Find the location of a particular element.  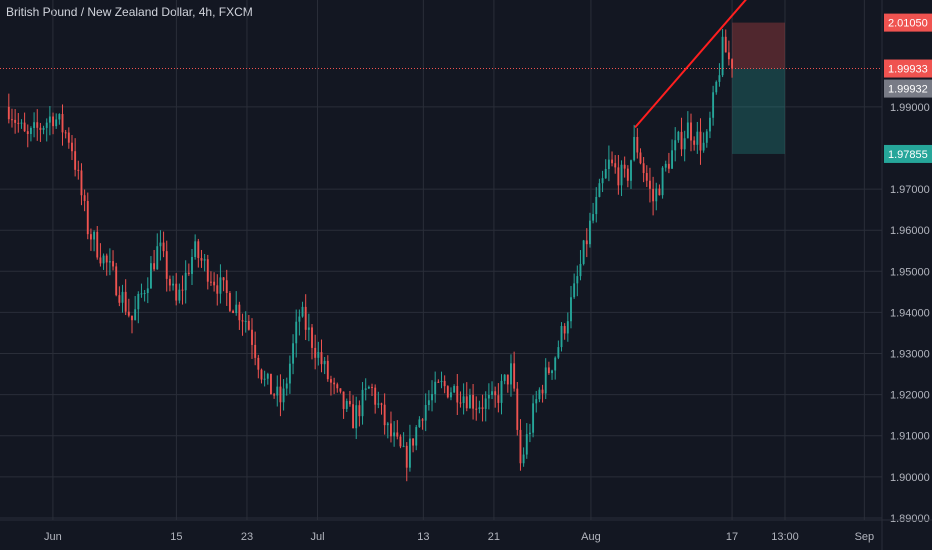

position-tool is located at coordinates (758, 88).